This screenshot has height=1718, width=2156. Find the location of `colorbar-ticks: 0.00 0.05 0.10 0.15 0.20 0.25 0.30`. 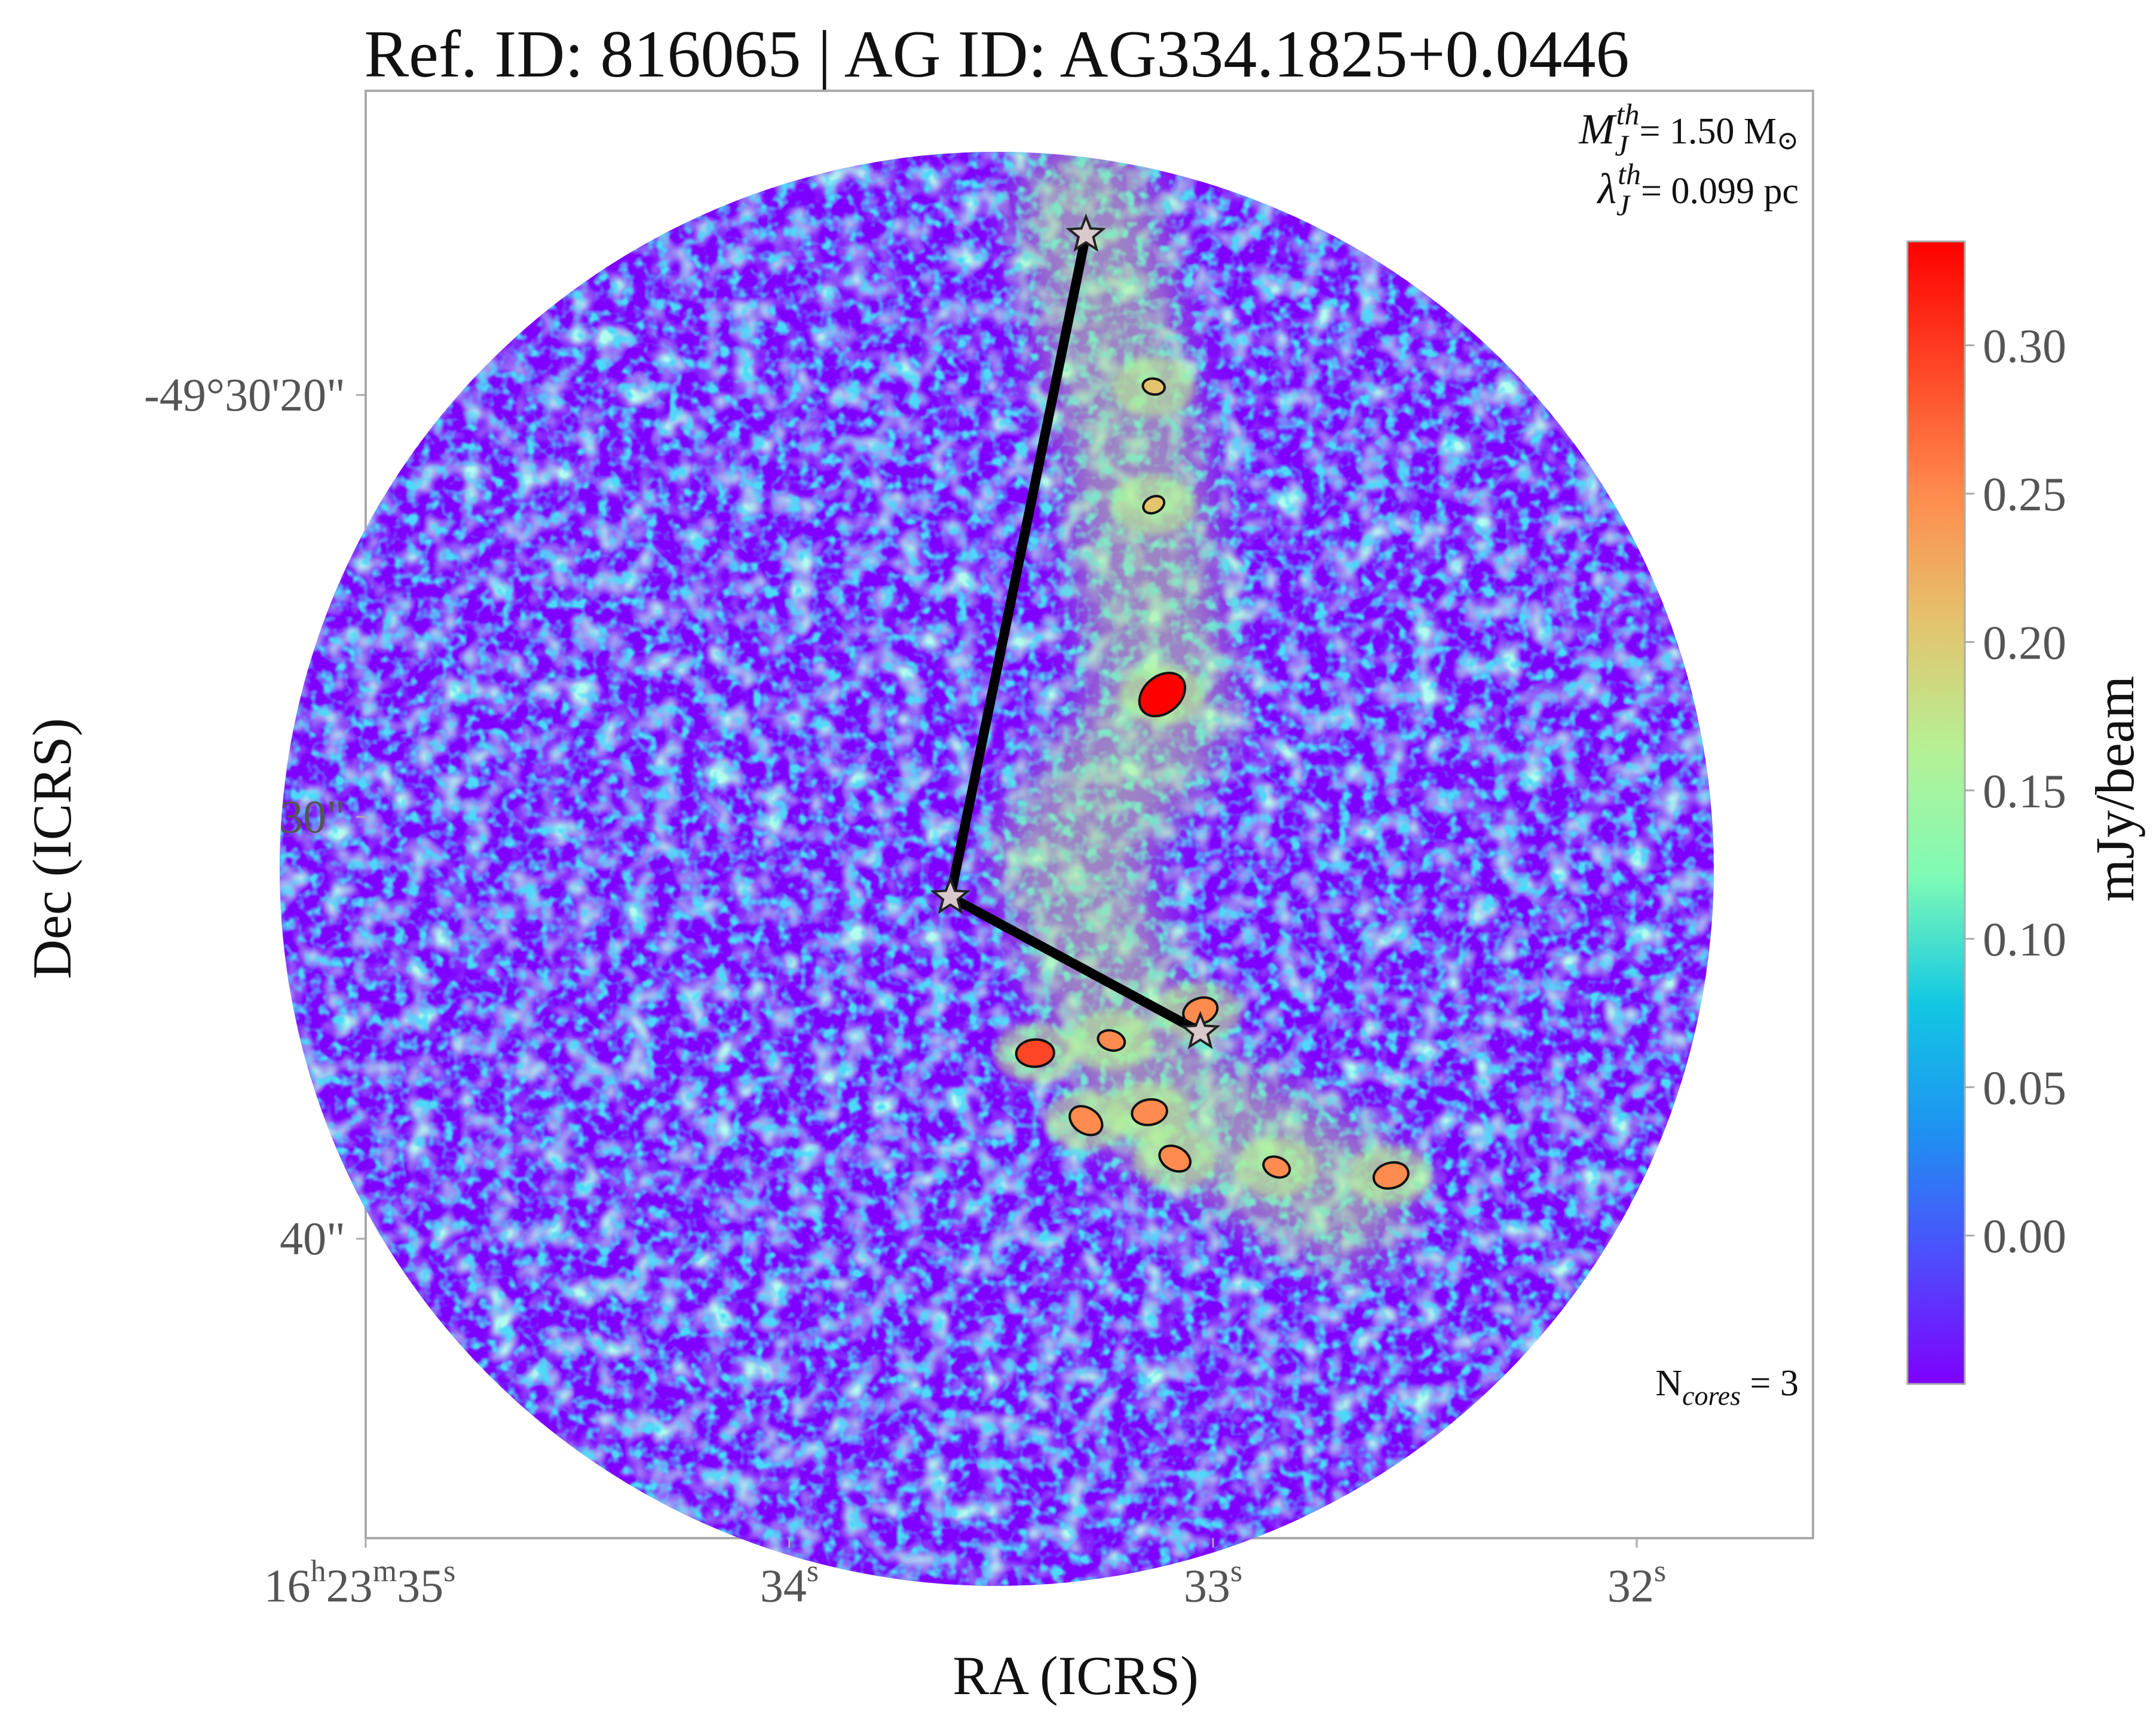

colorbar-ticks: 0.00 0.05 0.10 0.15 0.20 0.25 0.30 is located at coordinates (2015, 791).